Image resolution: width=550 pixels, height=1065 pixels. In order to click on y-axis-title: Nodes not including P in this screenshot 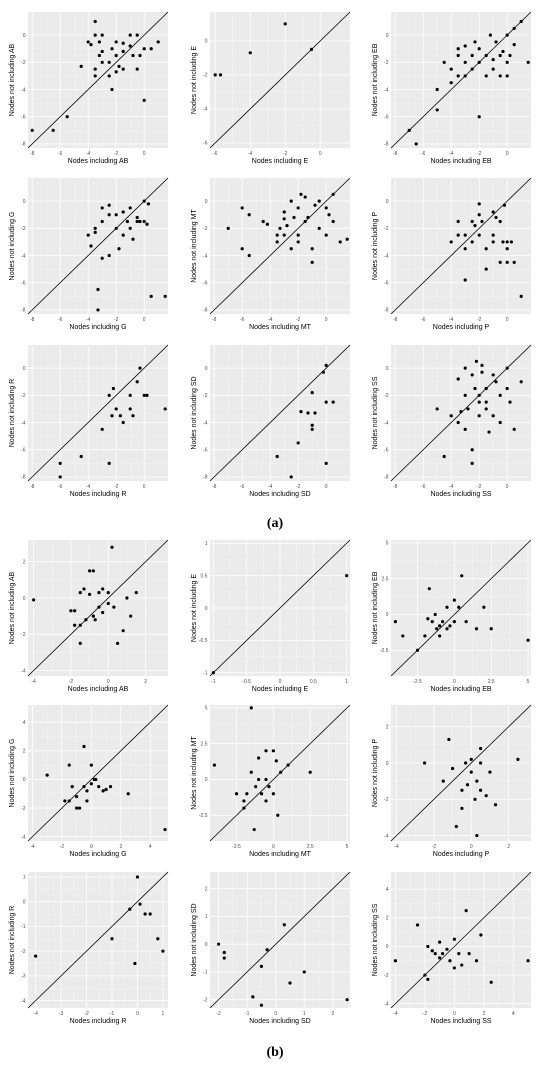, I will do `click(375, 246)`.